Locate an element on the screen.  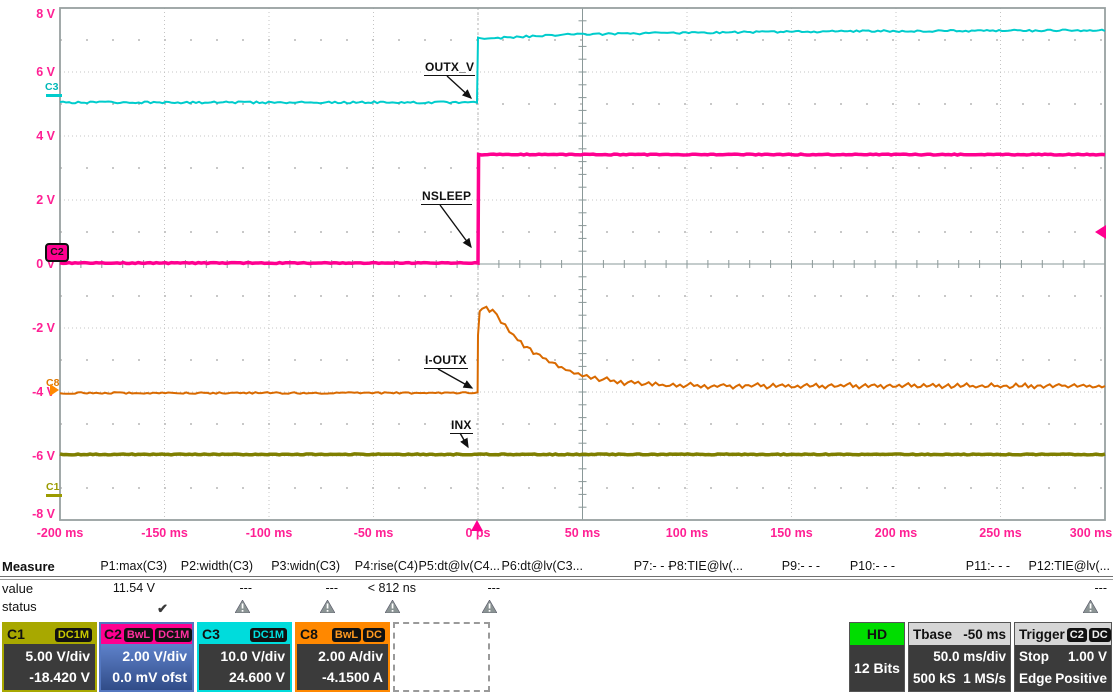
timebase-box: Tbase -50 ms 50.0 ms/div 500 kS 1 MS/s is located at coordinates (959, 657).